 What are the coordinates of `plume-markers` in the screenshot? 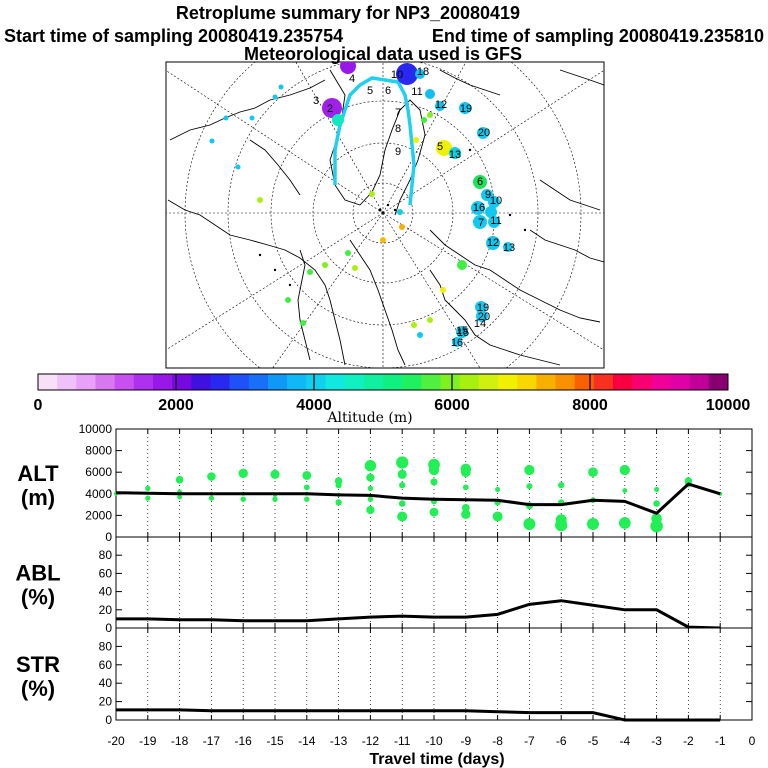 It's located at (361, 204).